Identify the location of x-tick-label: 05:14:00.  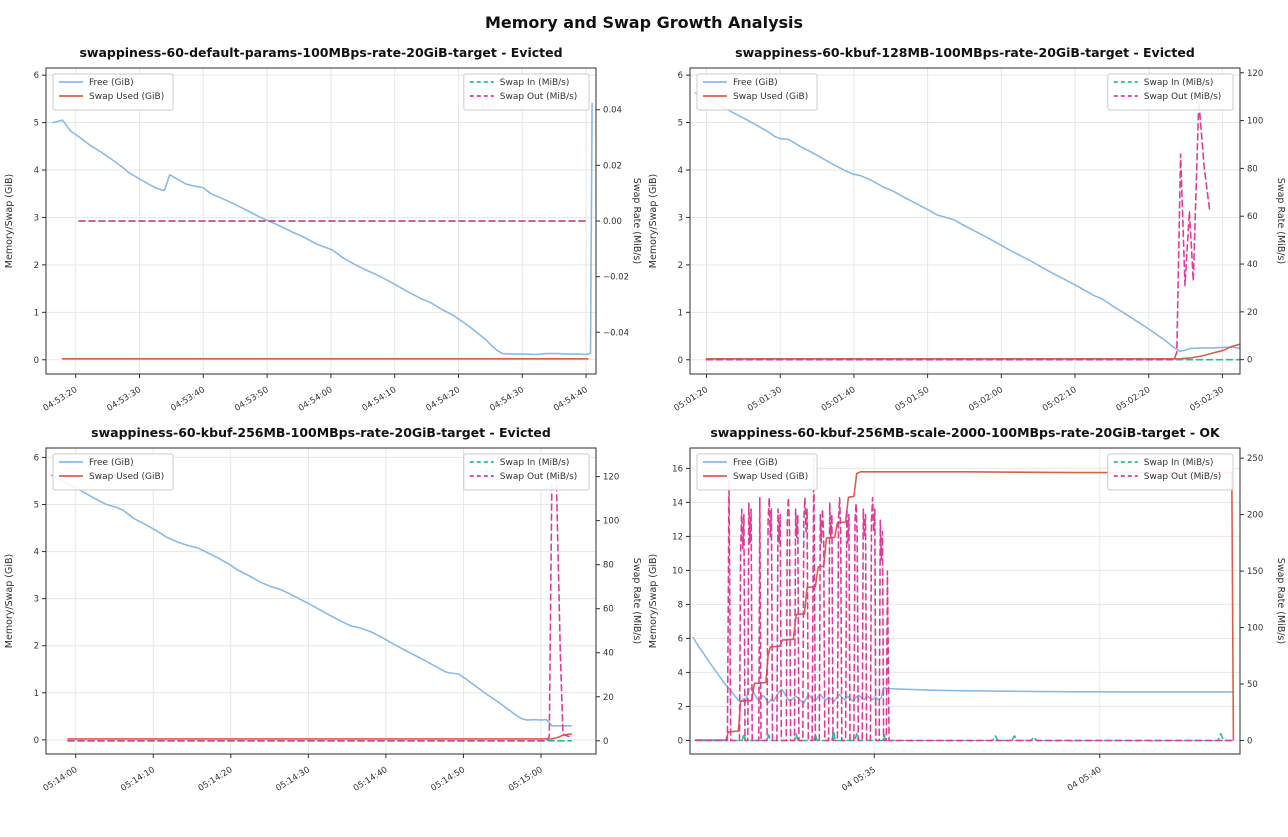
(61, 779).